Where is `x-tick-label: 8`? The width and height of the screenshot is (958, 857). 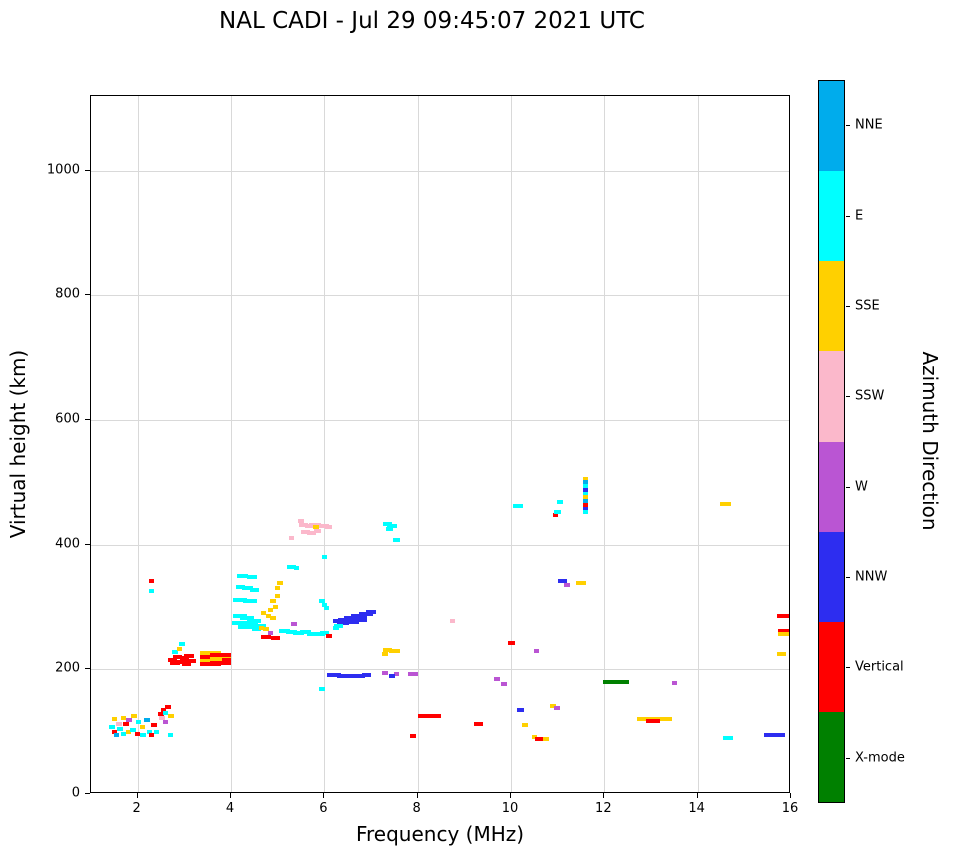
x-tick-label: 8 is located at coordinates (416, 808).